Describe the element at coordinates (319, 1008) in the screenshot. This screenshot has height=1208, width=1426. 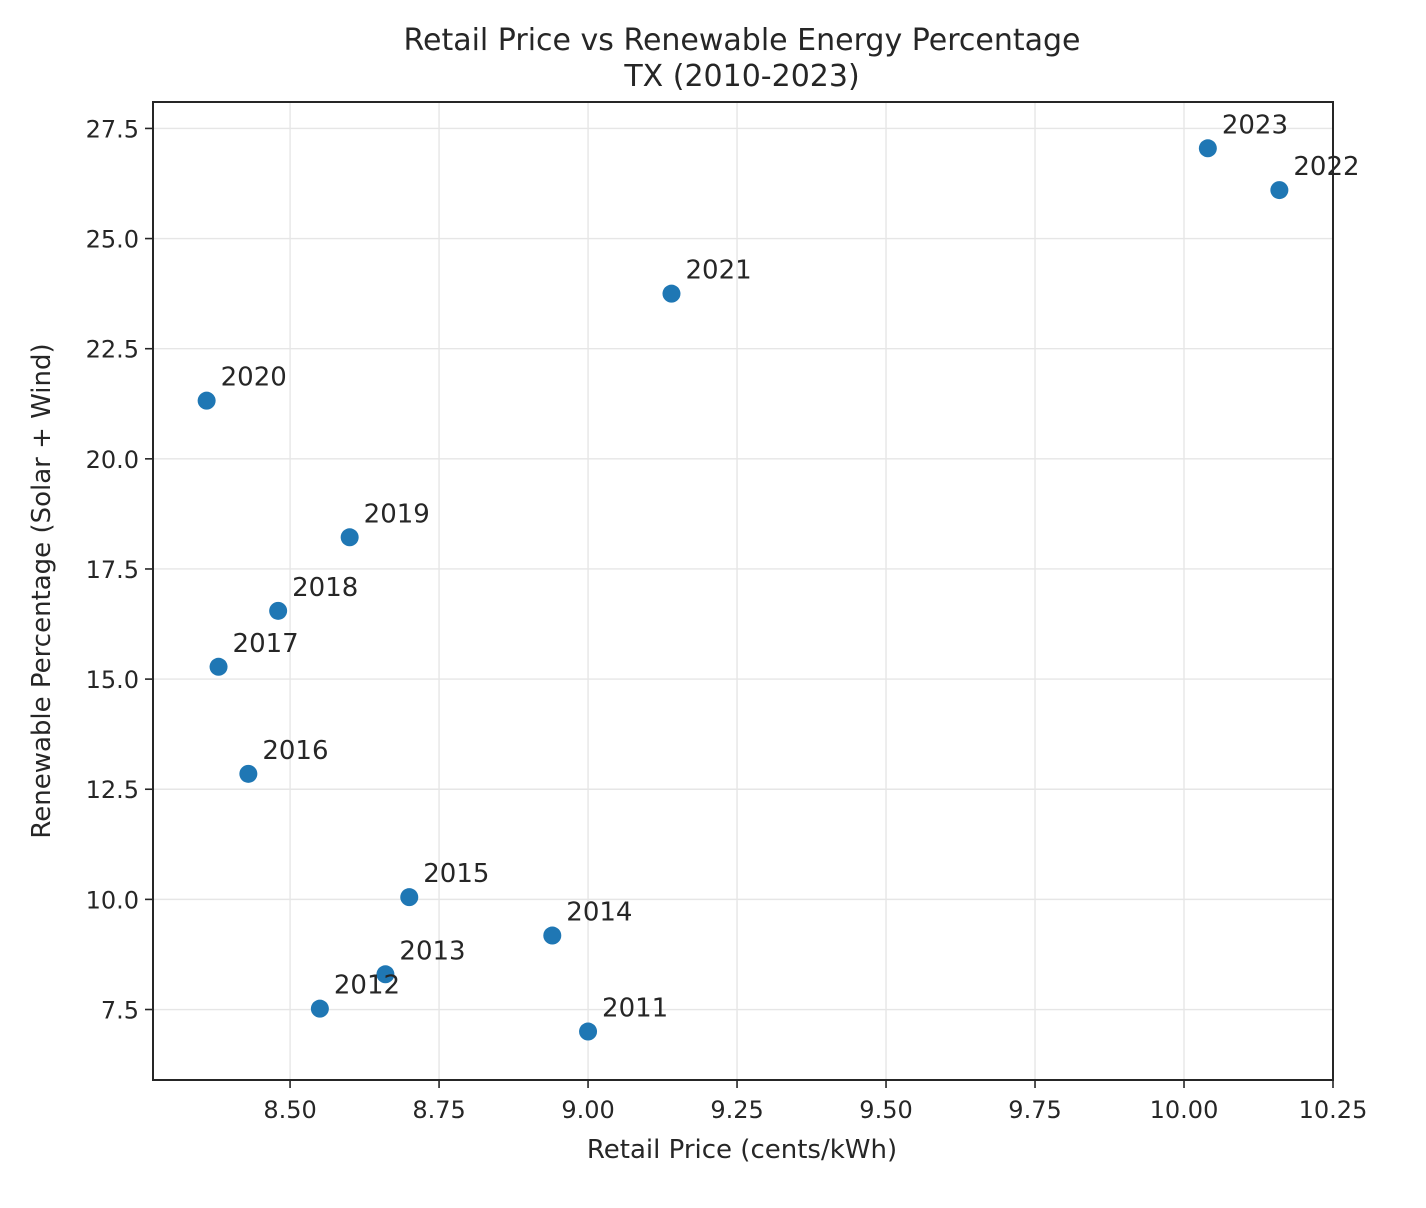
I see `scatter-point-2012` at that location.